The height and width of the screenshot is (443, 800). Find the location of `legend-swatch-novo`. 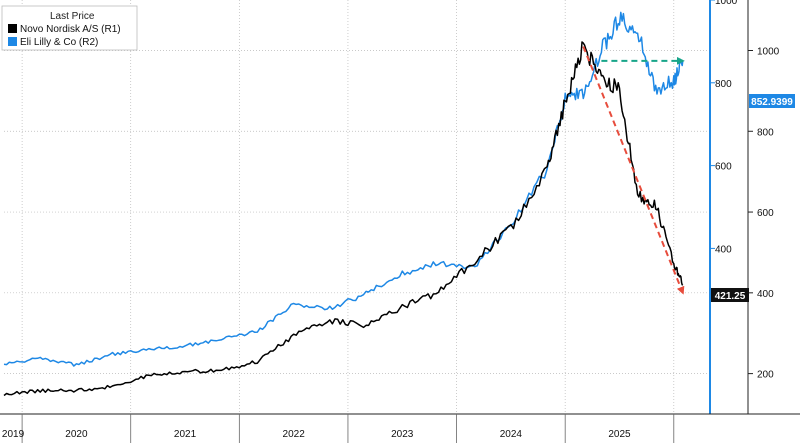

legend-swatch-novo is located at coordinates (12, 28).